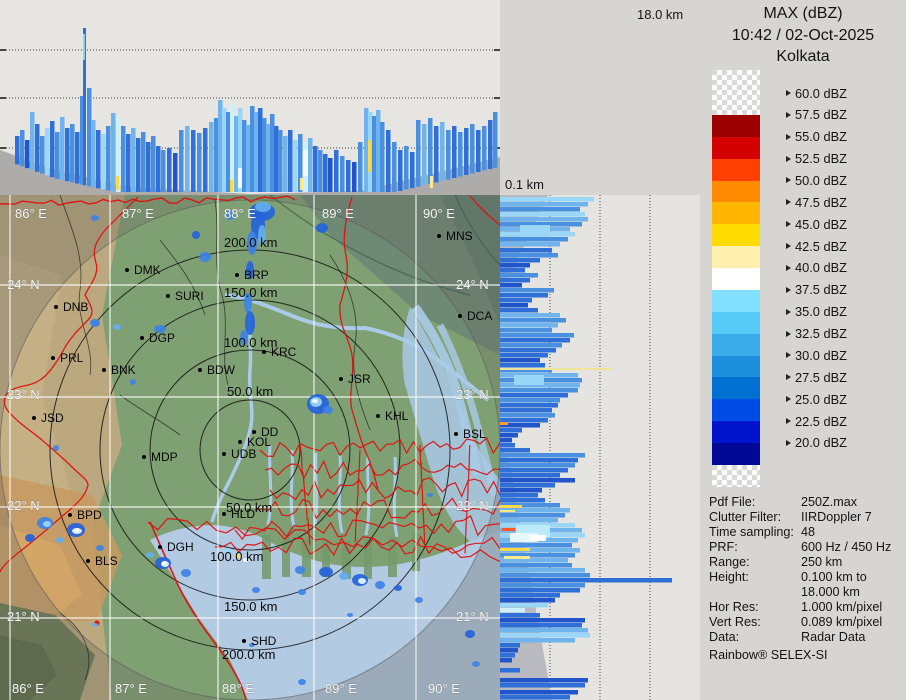 The image size is (906, 700). Describe the element at coordinates (338, 213) in the screenshot. I see `longitude-label: 89° E` at that location.